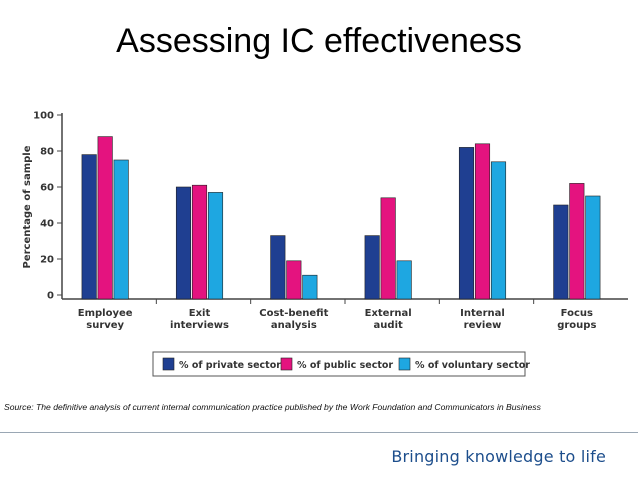 Image resolution: width=638 pixels, height=479 pixels. I want to click on category-label: Cost-benefit, so click(293, 313).